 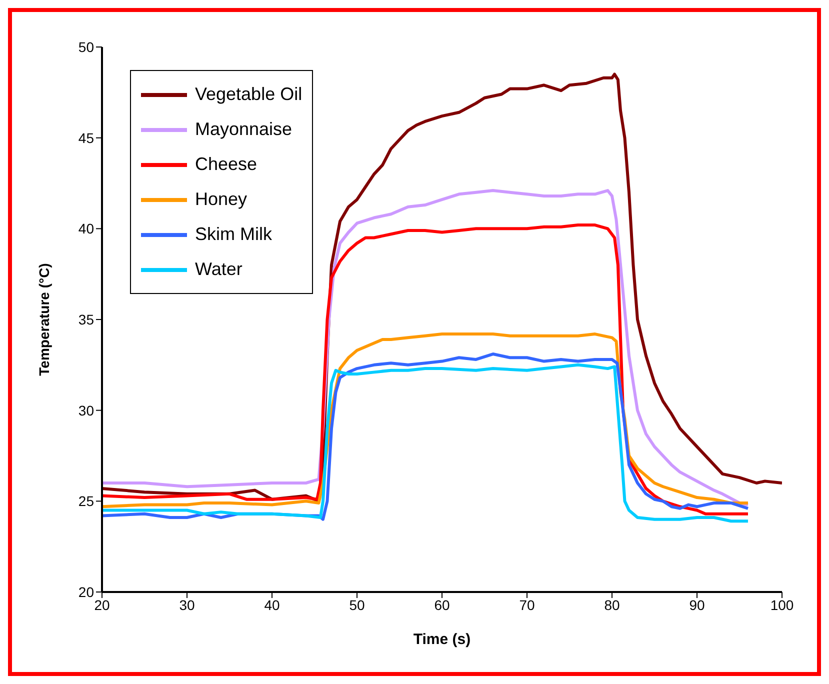 I want to click on y-tick-label: 50, so click(x=86, y=46).